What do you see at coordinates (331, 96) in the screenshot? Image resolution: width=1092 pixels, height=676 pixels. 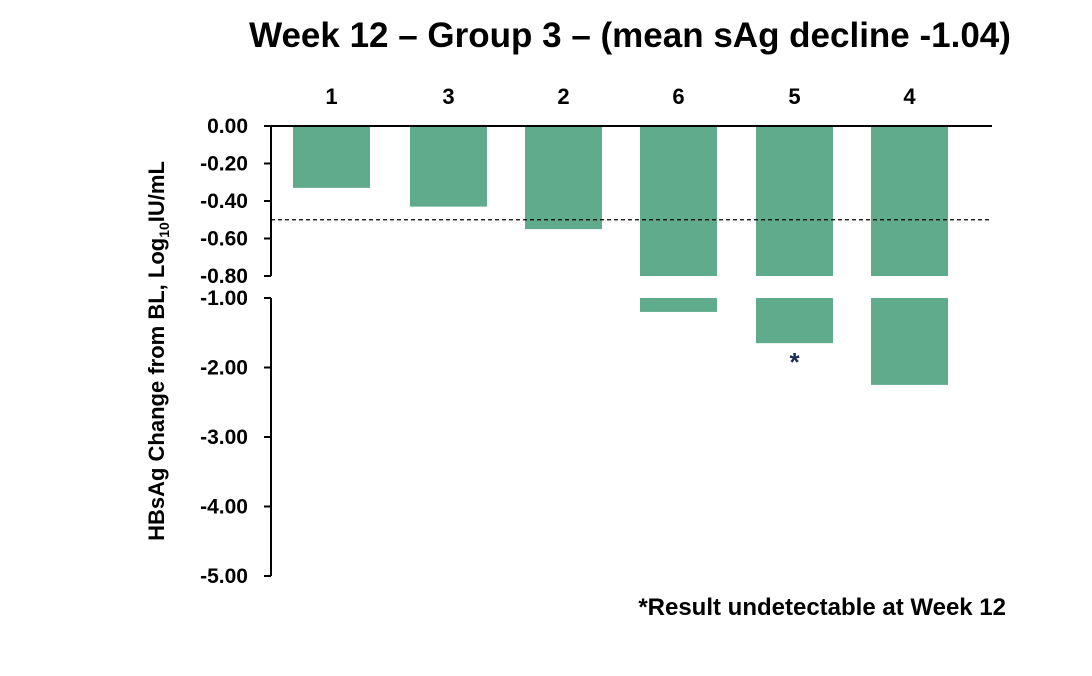 I see `category-label-1: 1` at bounding box center [331, 96].